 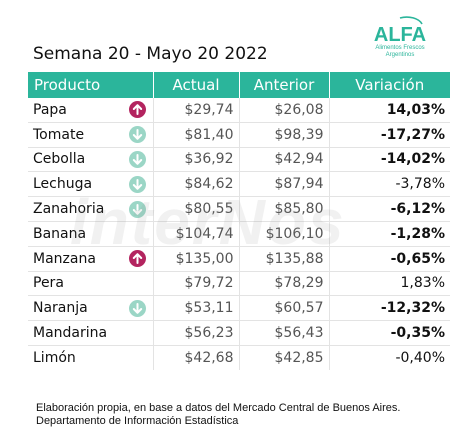 What do you see at coordinates (63, 184) in the screenshot?
I see `product-name: Lechuga` at bounding box center [63, 184].